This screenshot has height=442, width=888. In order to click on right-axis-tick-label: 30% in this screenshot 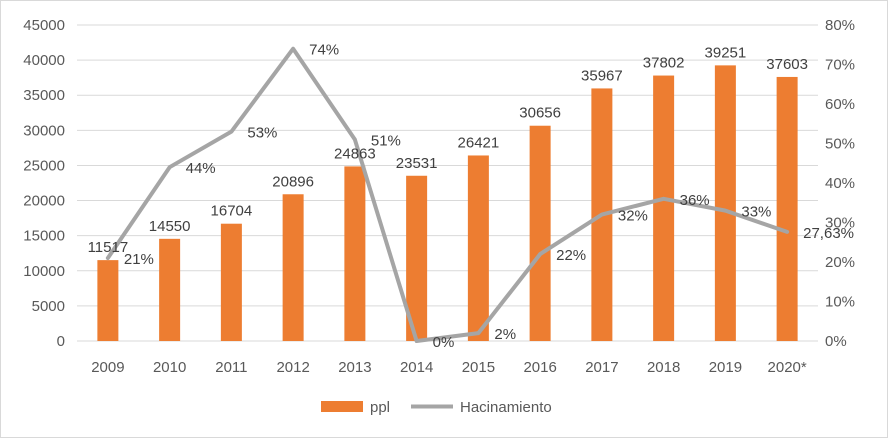, I will do `click(840, 223)`.